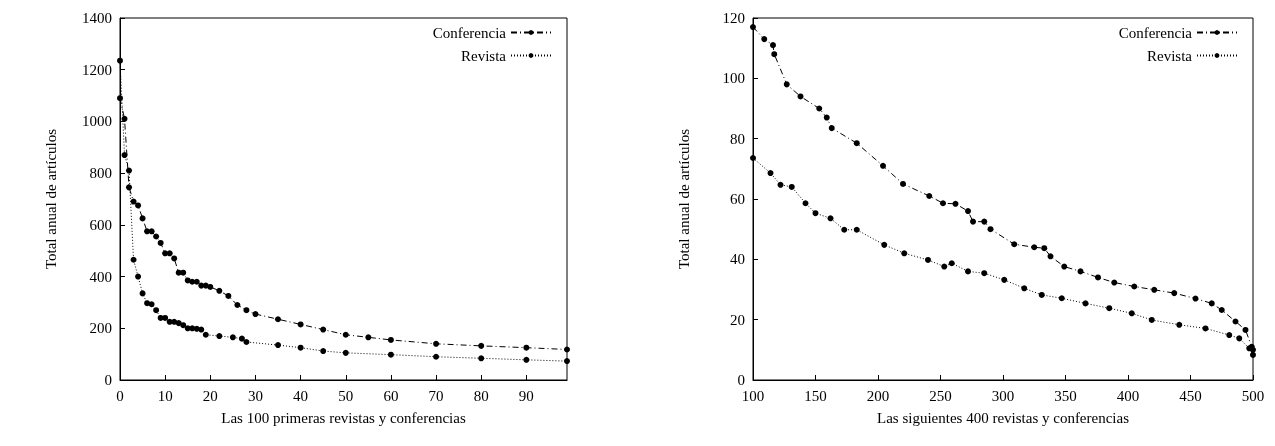 The width and height of the screenshot is (1275, 446). What do you see at coordinates (108, 380) in the screenshot?
I see `y-tick-label: 0` at bounding box center [108, 380].